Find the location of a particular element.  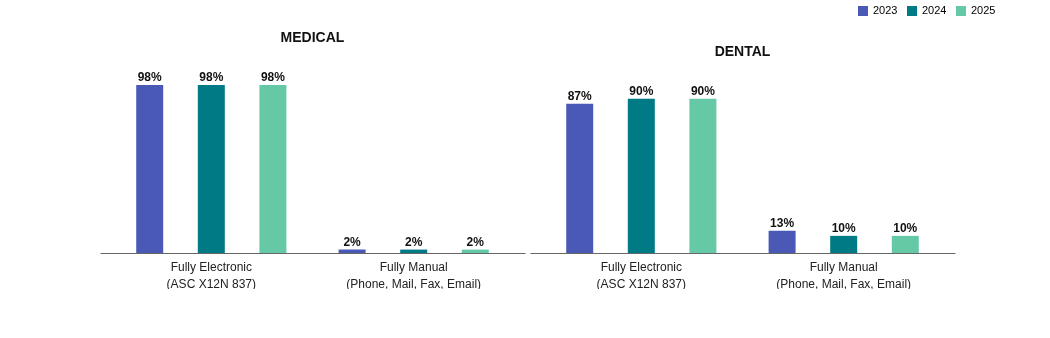

chart-title: DENTAL is located at coordinates (742, 50).